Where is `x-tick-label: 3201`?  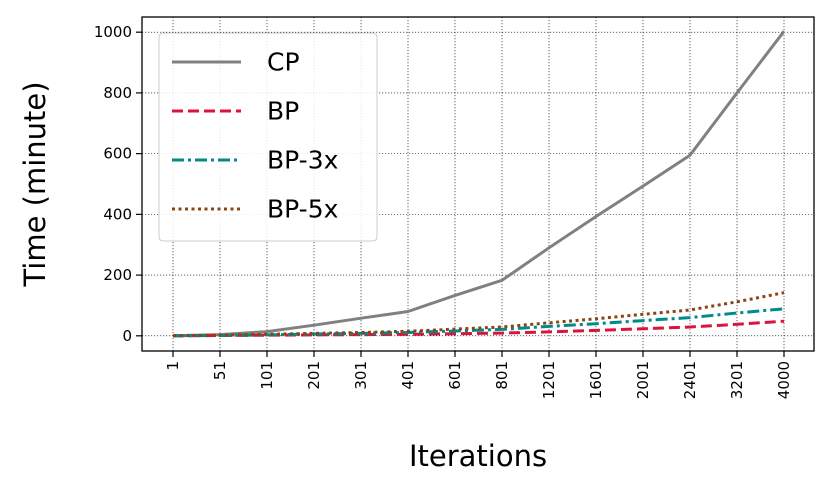 x-tick-label: 3201 is located at coordinates (737, 380).